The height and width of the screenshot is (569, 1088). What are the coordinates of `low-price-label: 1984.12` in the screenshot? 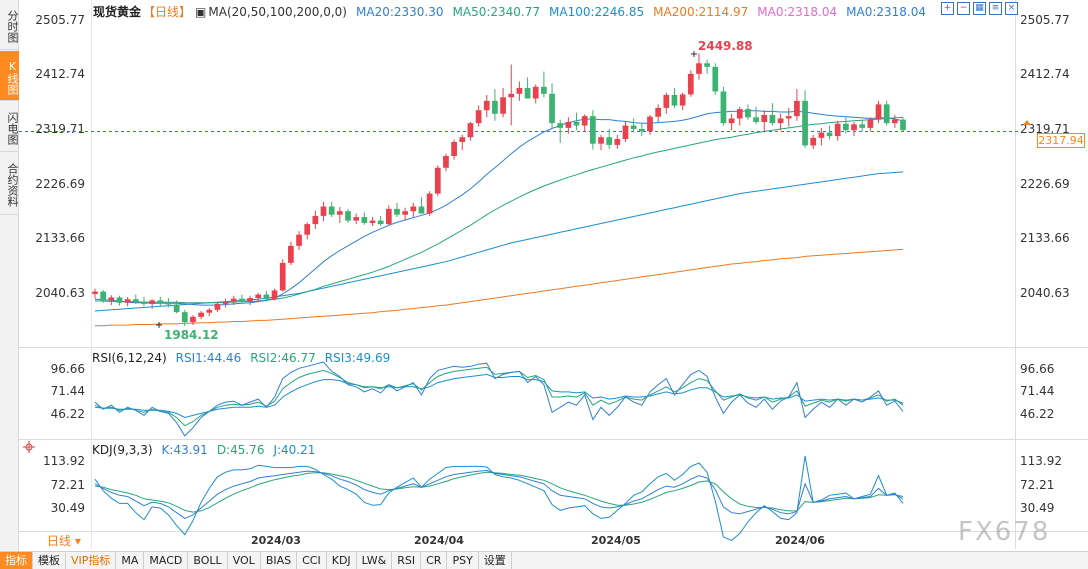 It's located at (191, 335).